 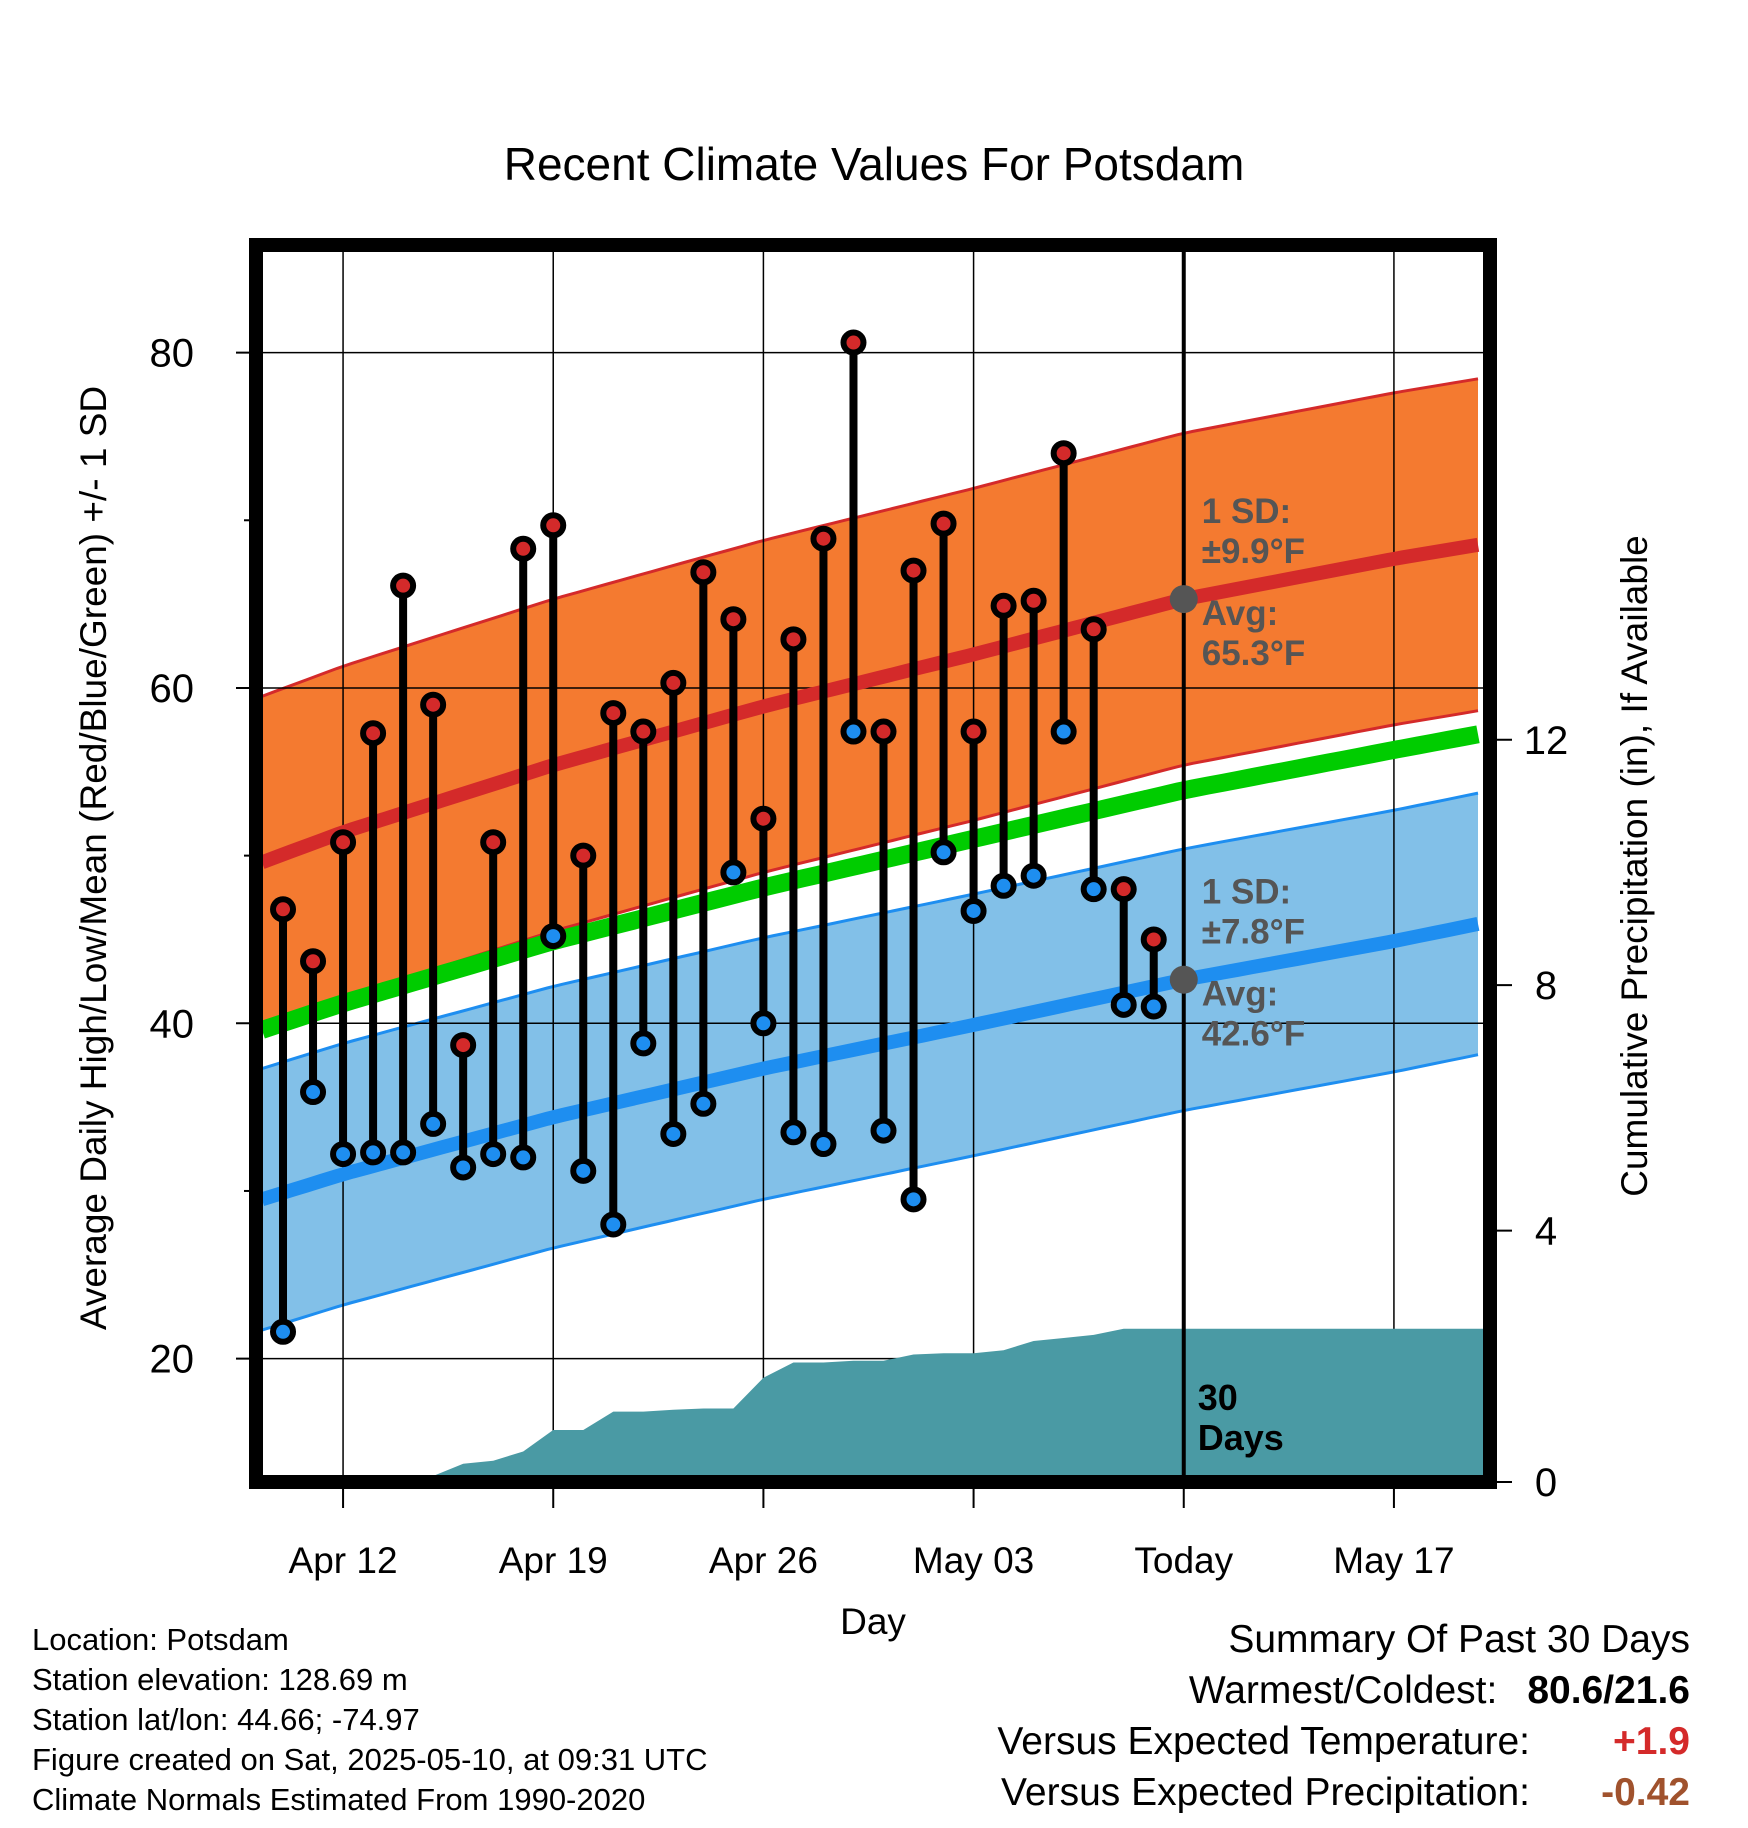 What do you see at coordinates (1608, 1690) in the screenshot?
I see `warm-cold-value: 80.6/21.6` at bounding box center [1608, 1690].